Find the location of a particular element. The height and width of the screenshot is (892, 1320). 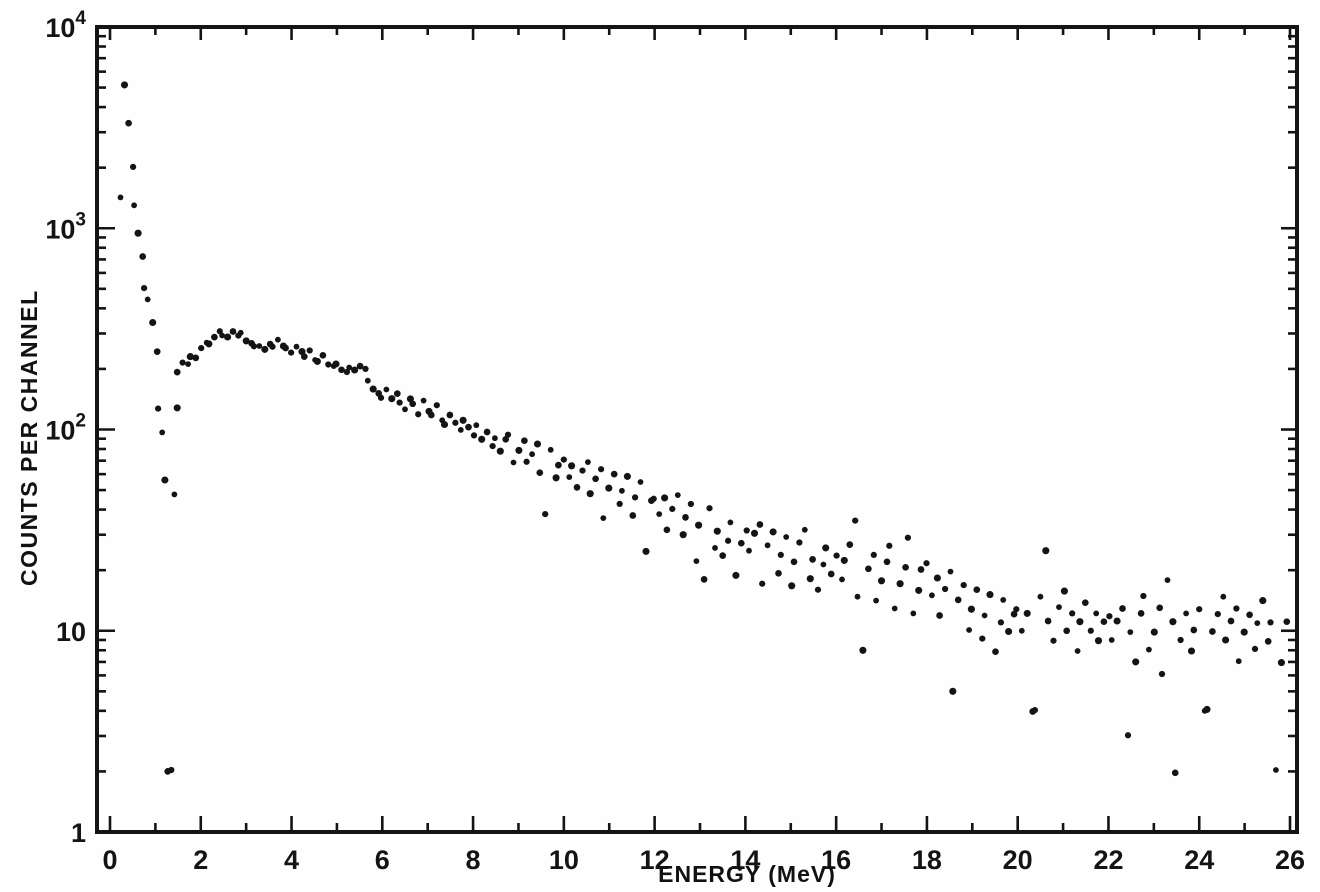

y-axis-title: COUNTS PER CHANNEL is located at coordinates (29, 437).